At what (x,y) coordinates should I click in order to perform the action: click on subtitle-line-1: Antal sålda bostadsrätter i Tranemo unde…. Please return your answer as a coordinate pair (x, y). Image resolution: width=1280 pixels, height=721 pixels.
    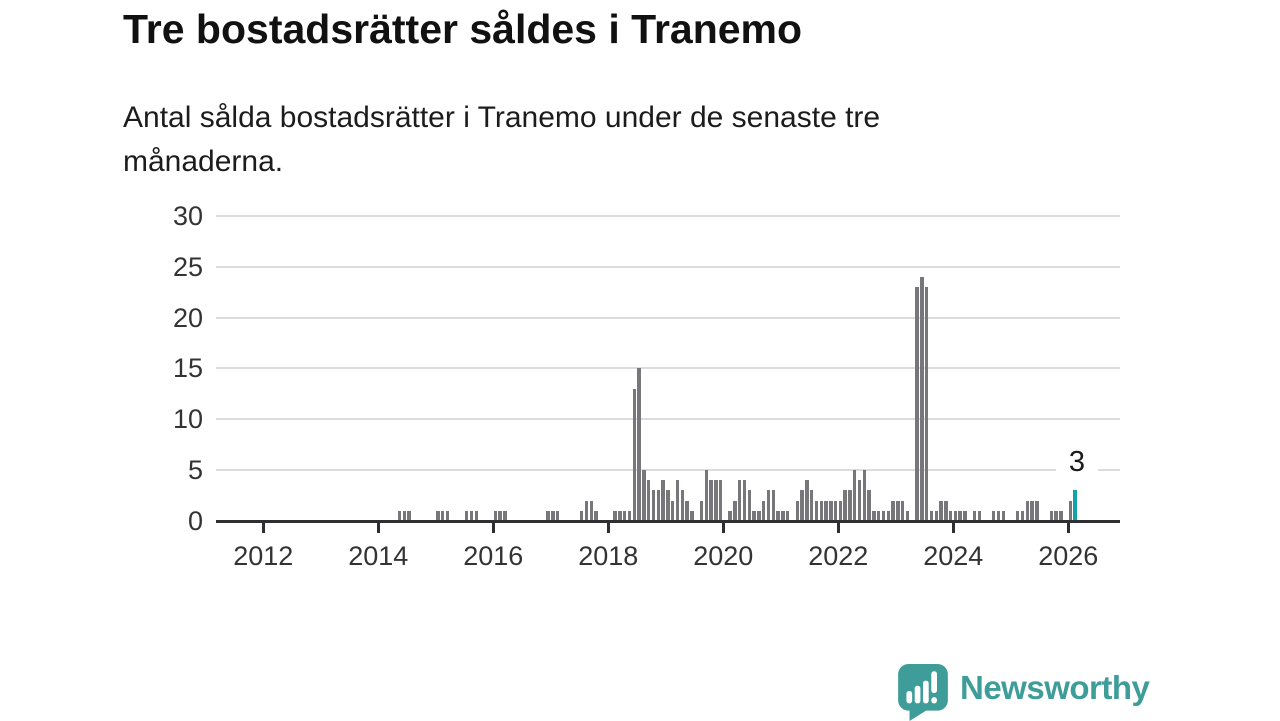
    Looking at the image, I should click on (502, 117).